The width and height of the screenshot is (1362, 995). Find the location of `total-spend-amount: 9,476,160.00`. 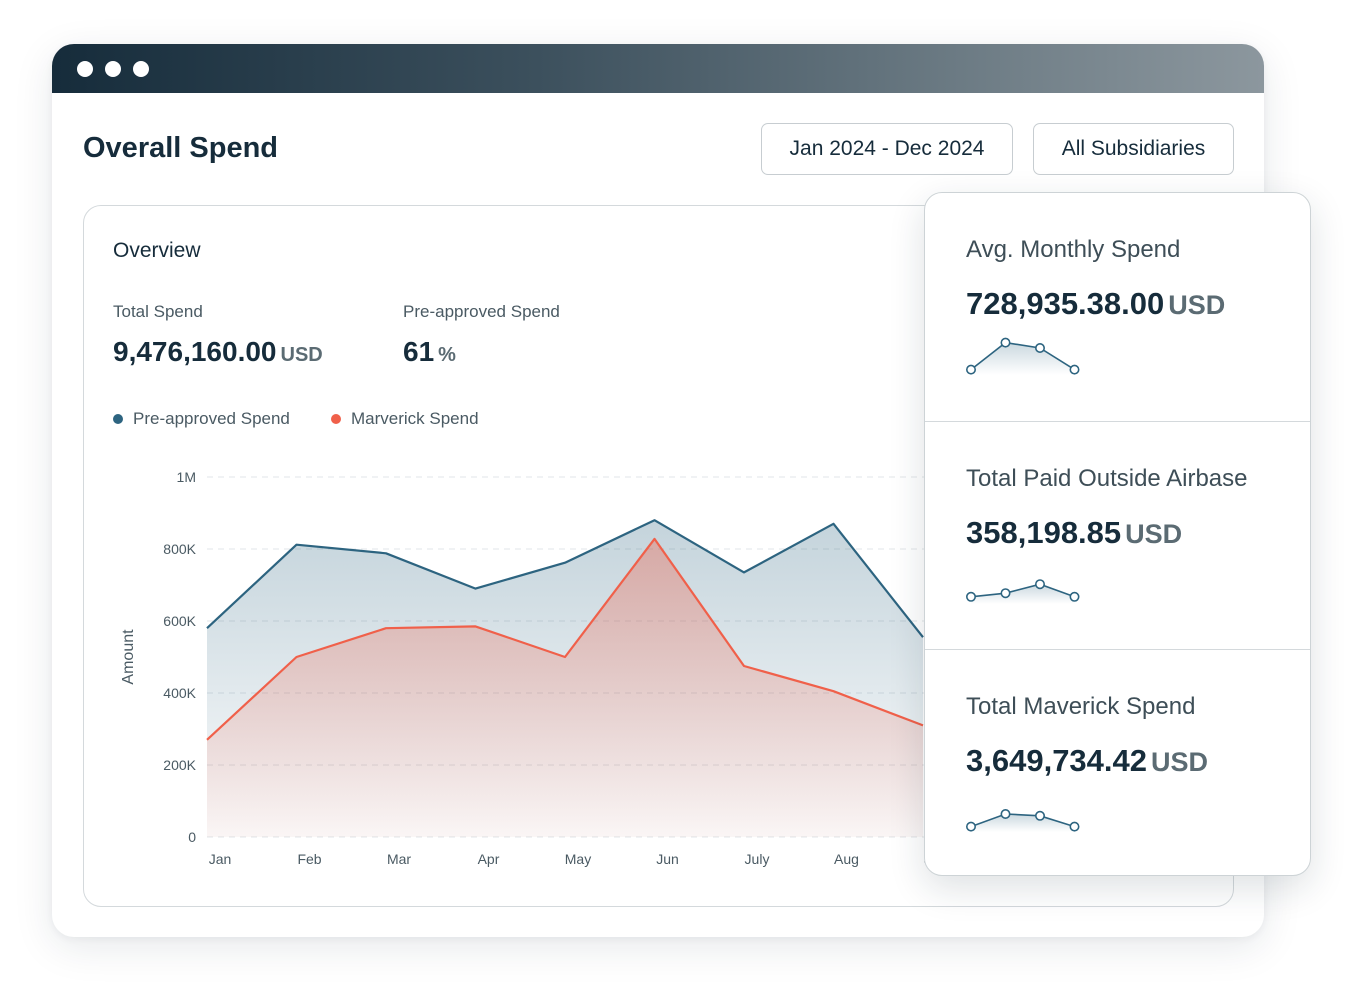

total-spend-amount: 9,476,160.00 is located at coordinates (195, 351).